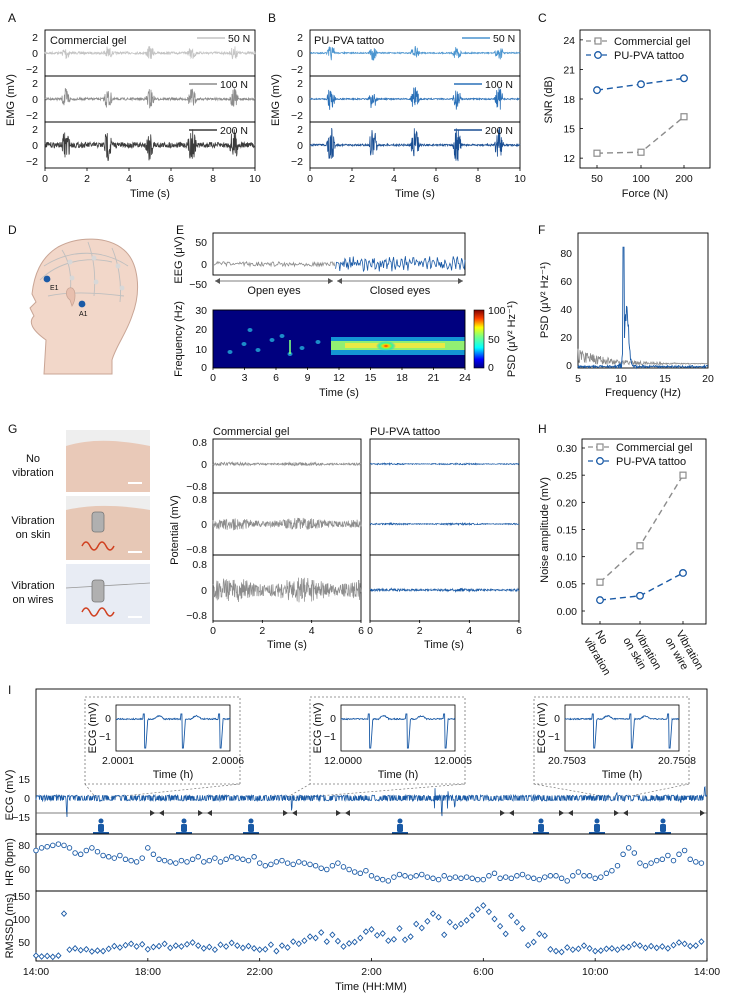 The height and width of the screenshot is (1006, 729). What do you see at coordinates (707, 972) in the screenshot?
I see `time-tick-6: 14:00` at bounding box center [707, 972].